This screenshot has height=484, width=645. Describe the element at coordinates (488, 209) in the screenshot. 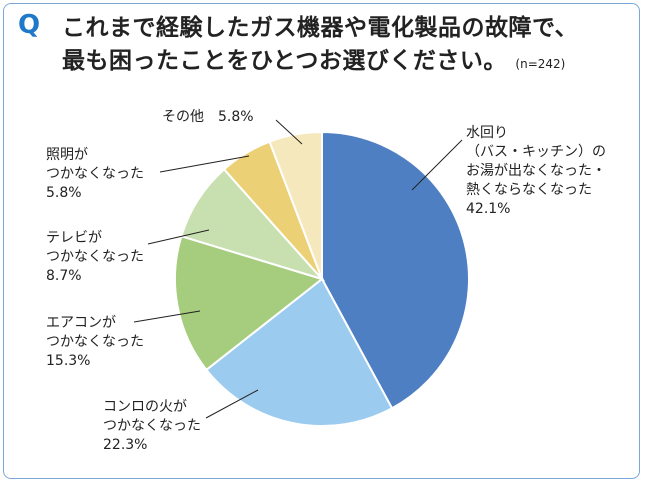

I see `slice-value: 42.1%` at that location.